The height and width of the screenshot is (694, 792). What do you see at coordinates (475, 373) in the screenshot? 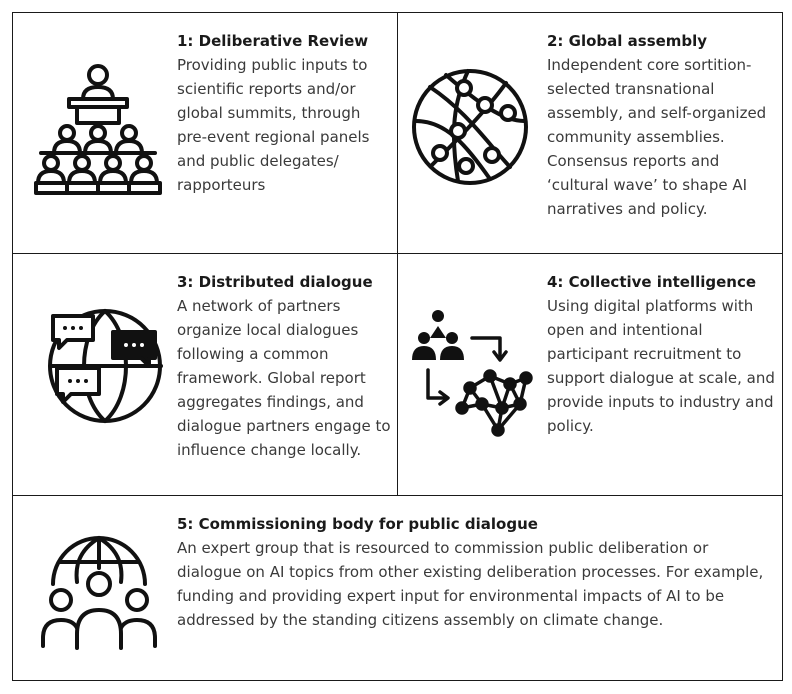
I see `collective-network-icon` at bounding box center [475, 373].